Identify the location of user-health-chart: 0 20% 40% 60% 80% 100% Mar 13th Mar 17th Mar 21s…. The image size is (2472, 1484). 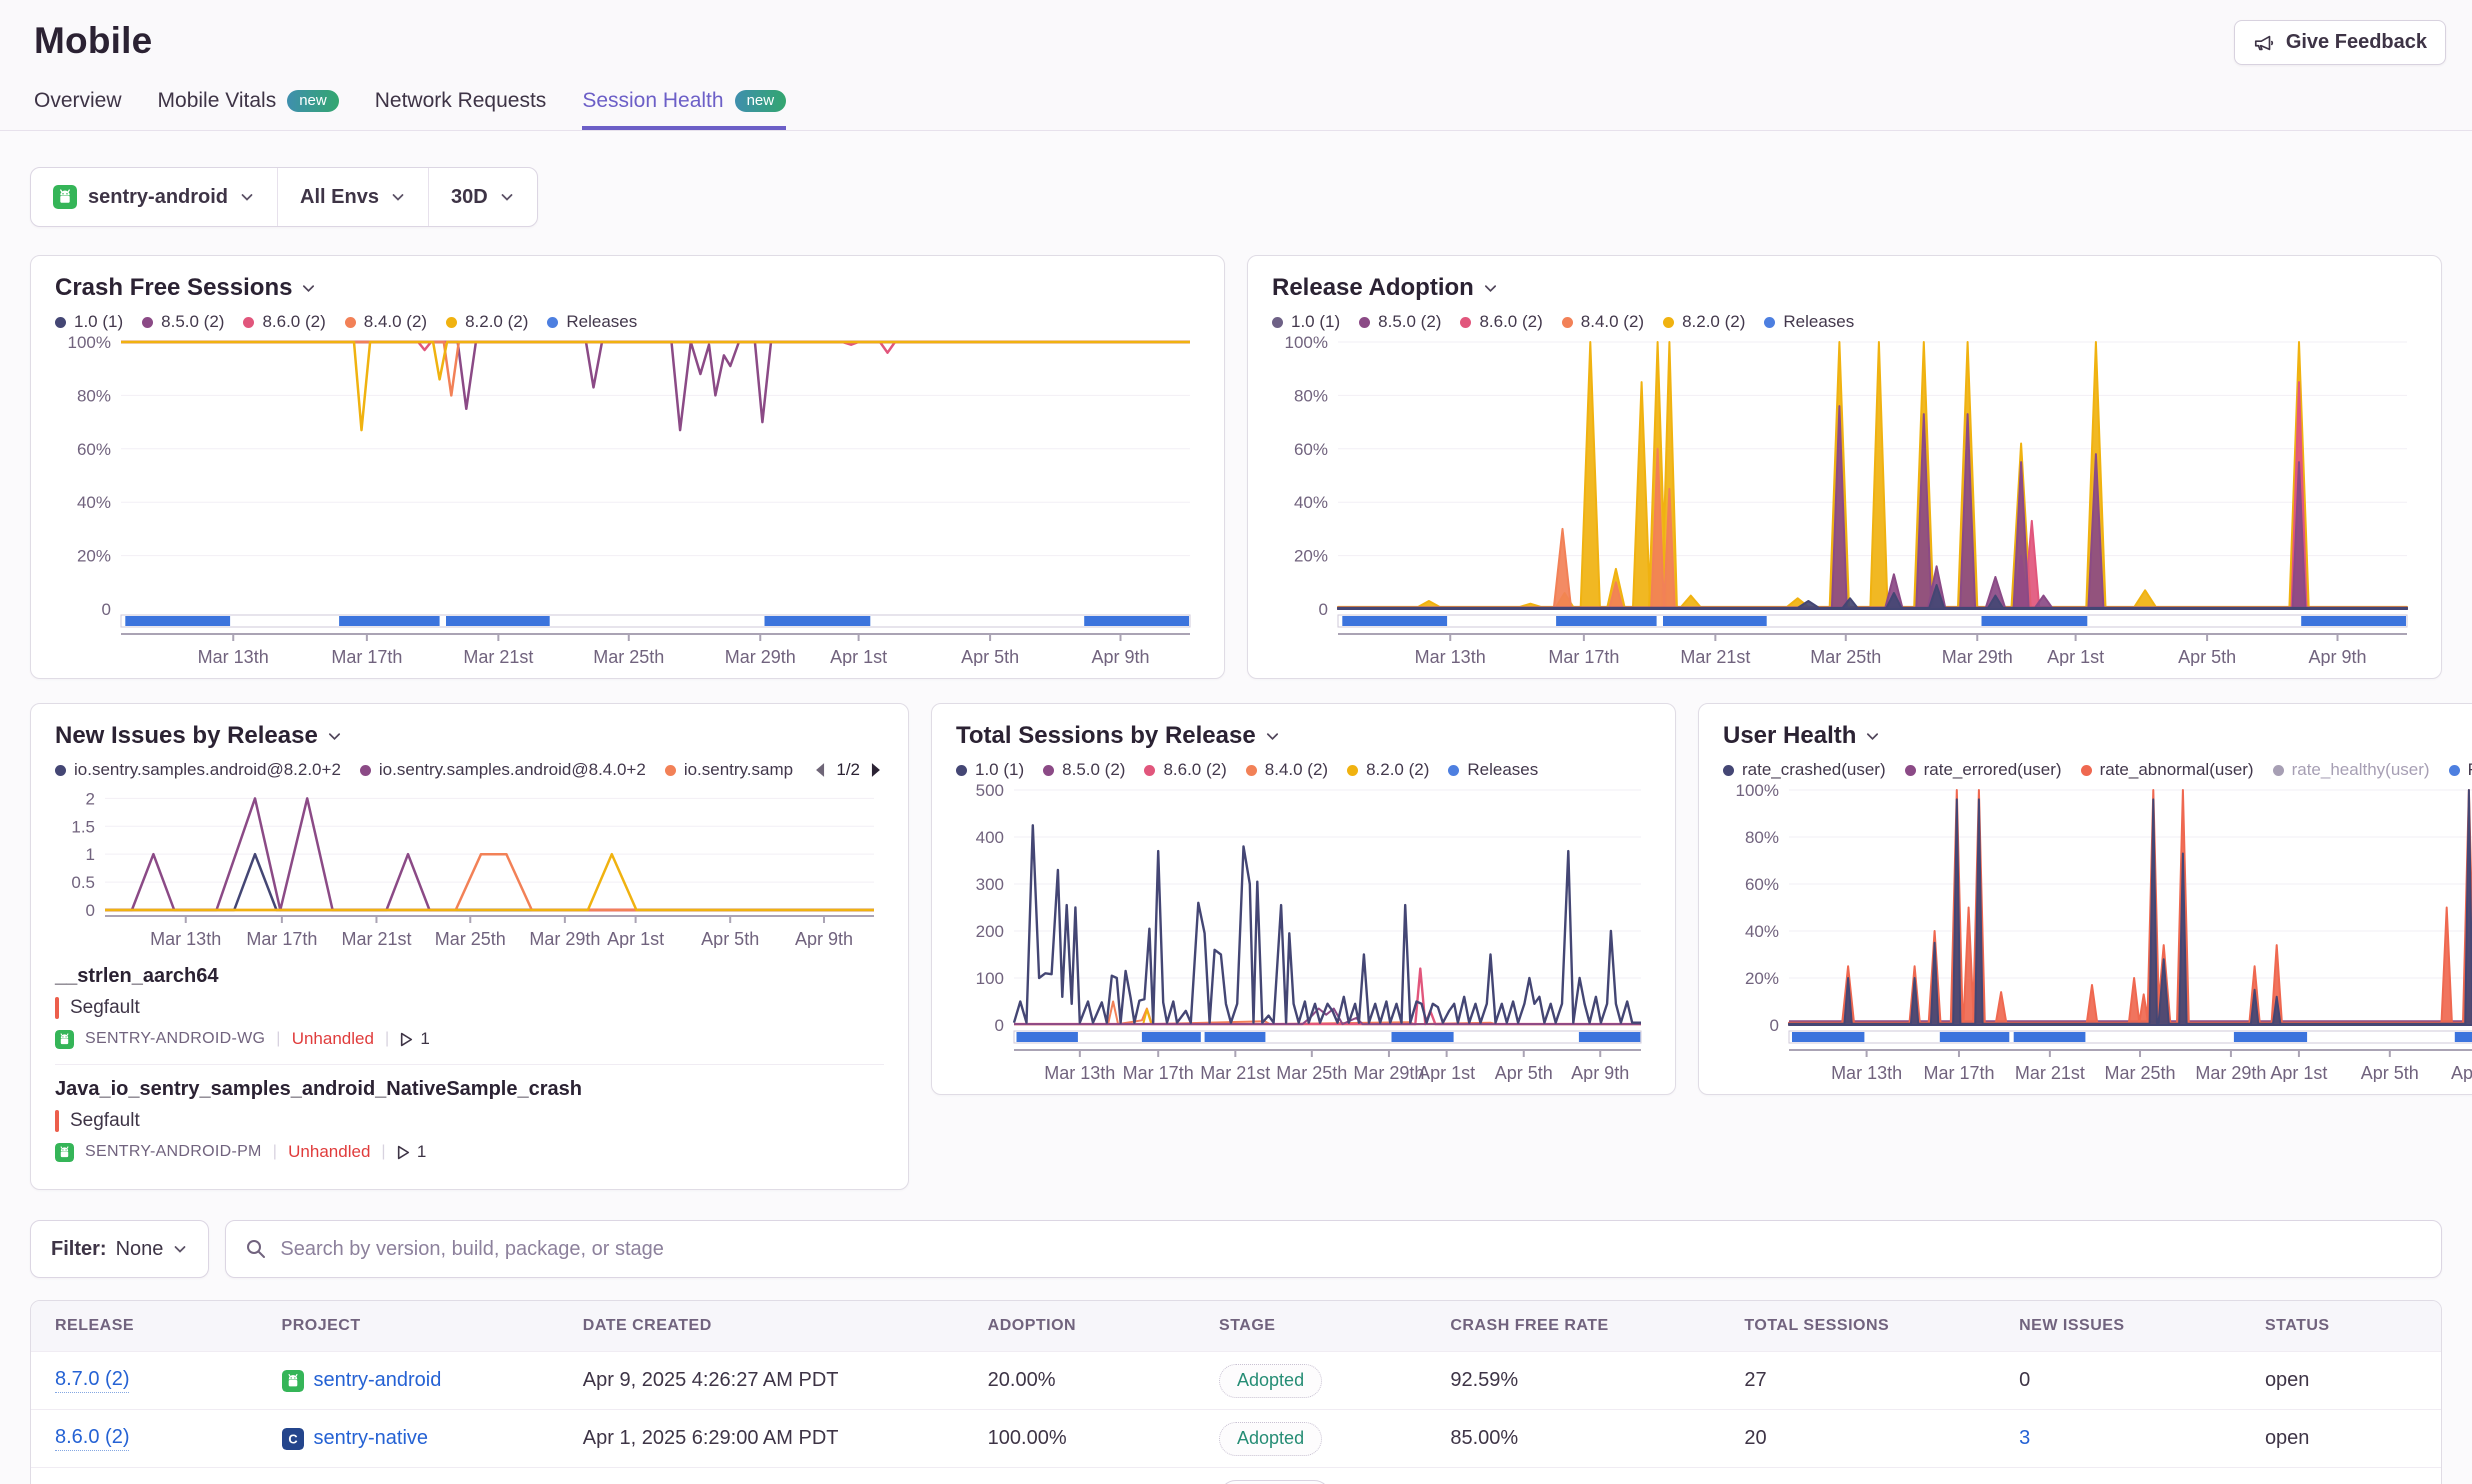
(2097, 932).